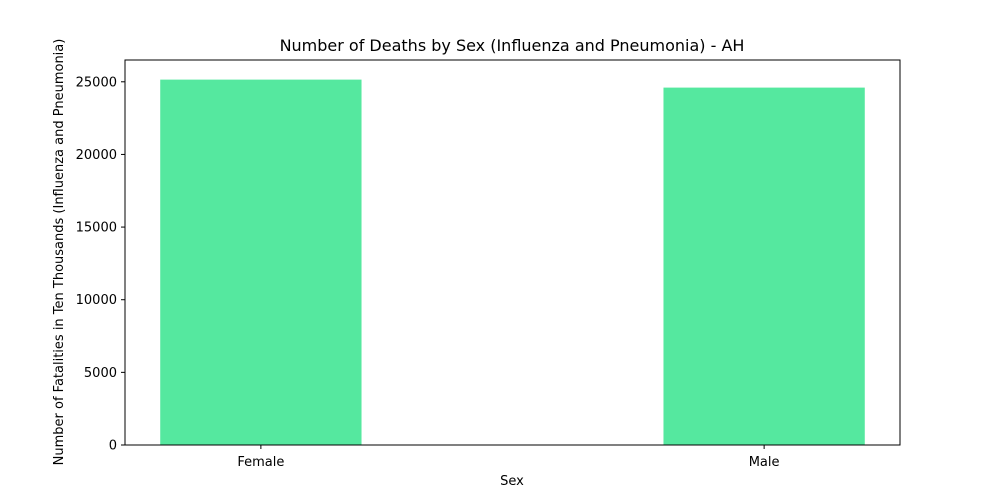  Describe the element at coordinates (764, 462) in the screenshot. I see `x-tick-label: Male` at that location.